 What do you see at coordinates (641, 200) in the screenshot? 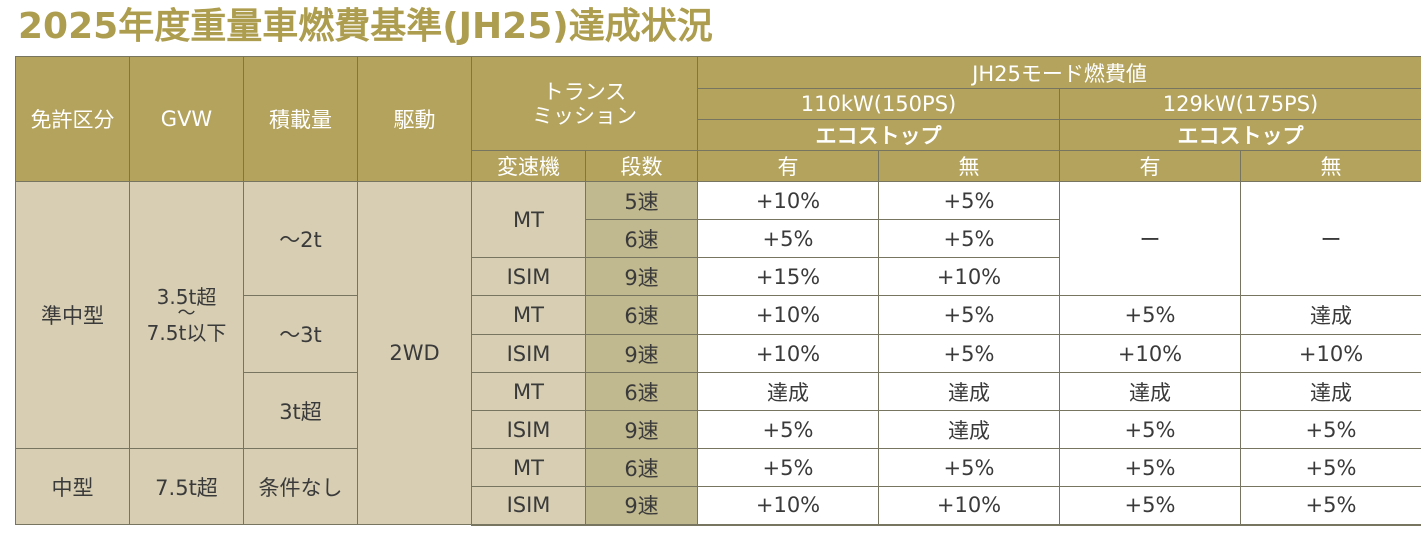
I see `gears-cell: 5速` at bounding box center [641, 200].